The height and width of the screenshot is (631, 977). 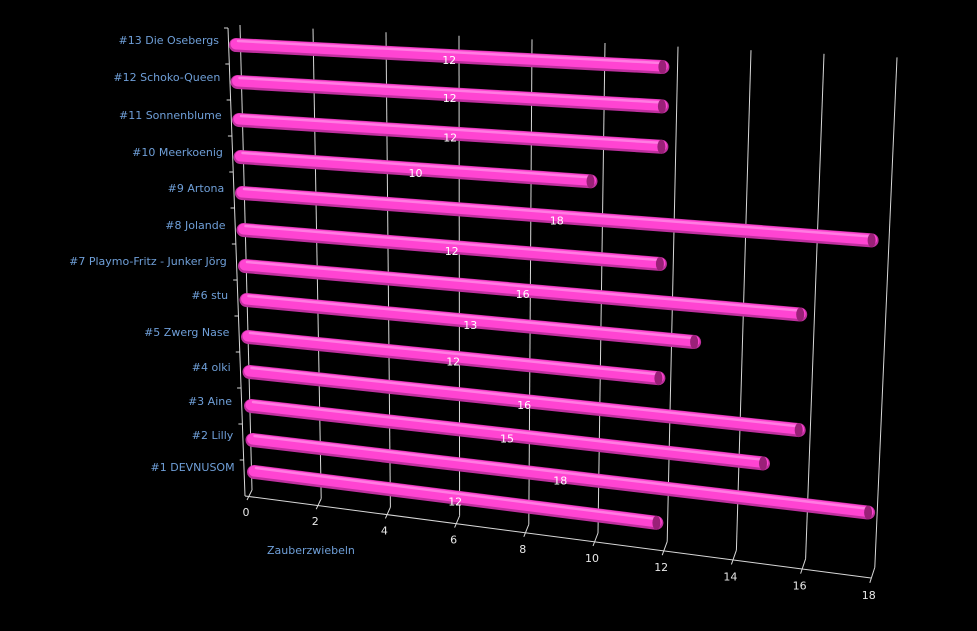 What do you see at coordinates (187, 332) in the screenshot?
I see `category-label: #5 Zwerg Nase` at bounding box center [187, 332].